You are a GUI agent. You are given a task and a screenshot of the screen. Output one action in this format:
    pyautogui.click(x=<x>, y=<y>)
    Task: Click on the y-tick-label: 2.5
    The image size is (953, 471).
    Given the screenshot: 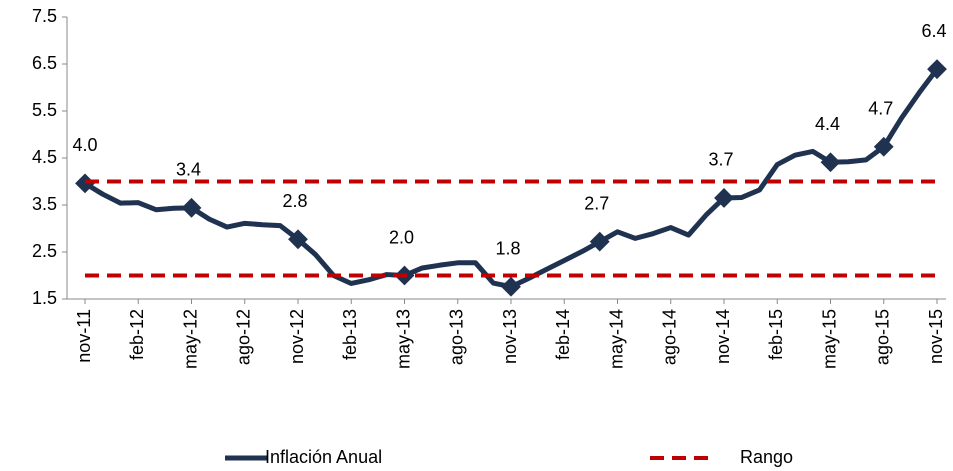 What is the action you would take?
    pyautogui.click(x=44, y=251)
    